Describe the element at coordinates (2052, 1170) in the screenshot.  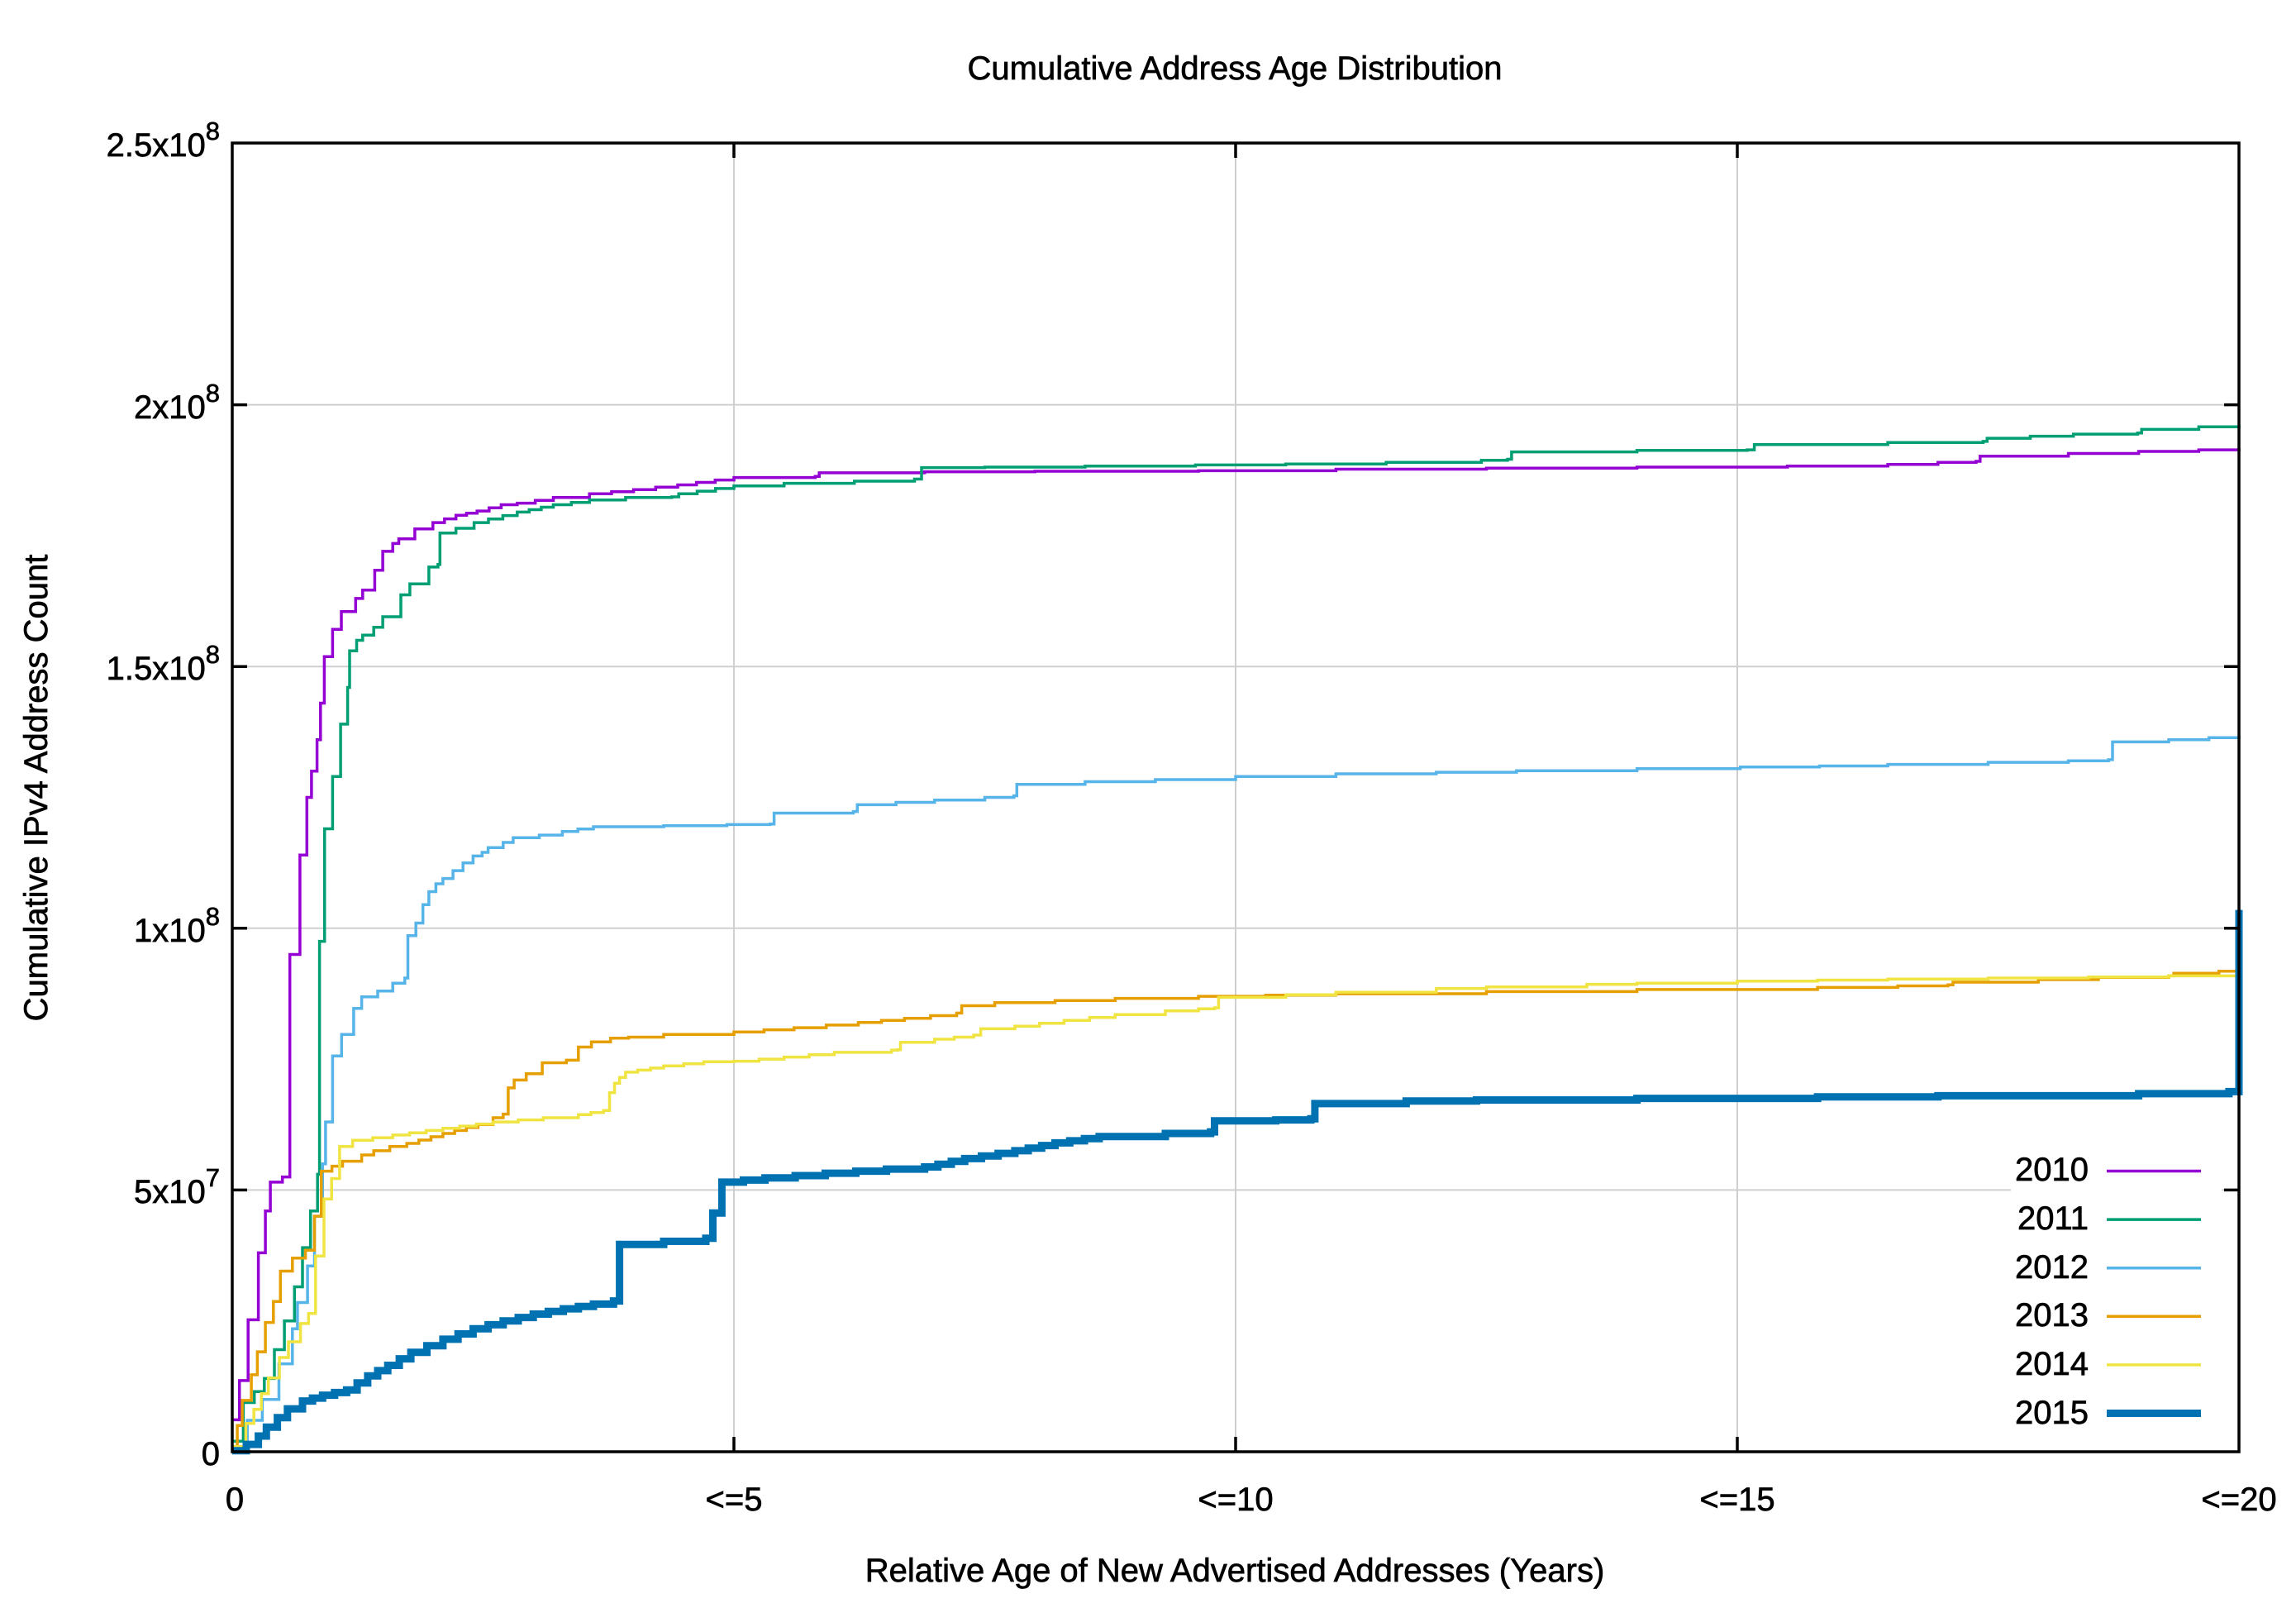
I see `svg-text: 2010` at that location.